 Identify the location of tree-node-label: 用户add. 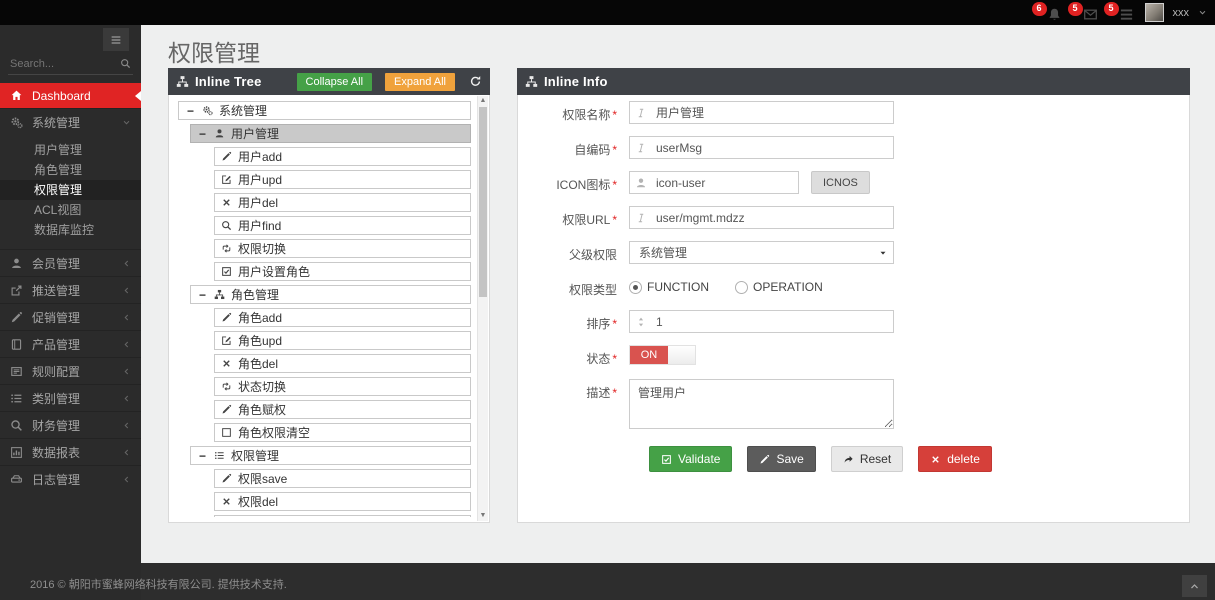
(260, 157).